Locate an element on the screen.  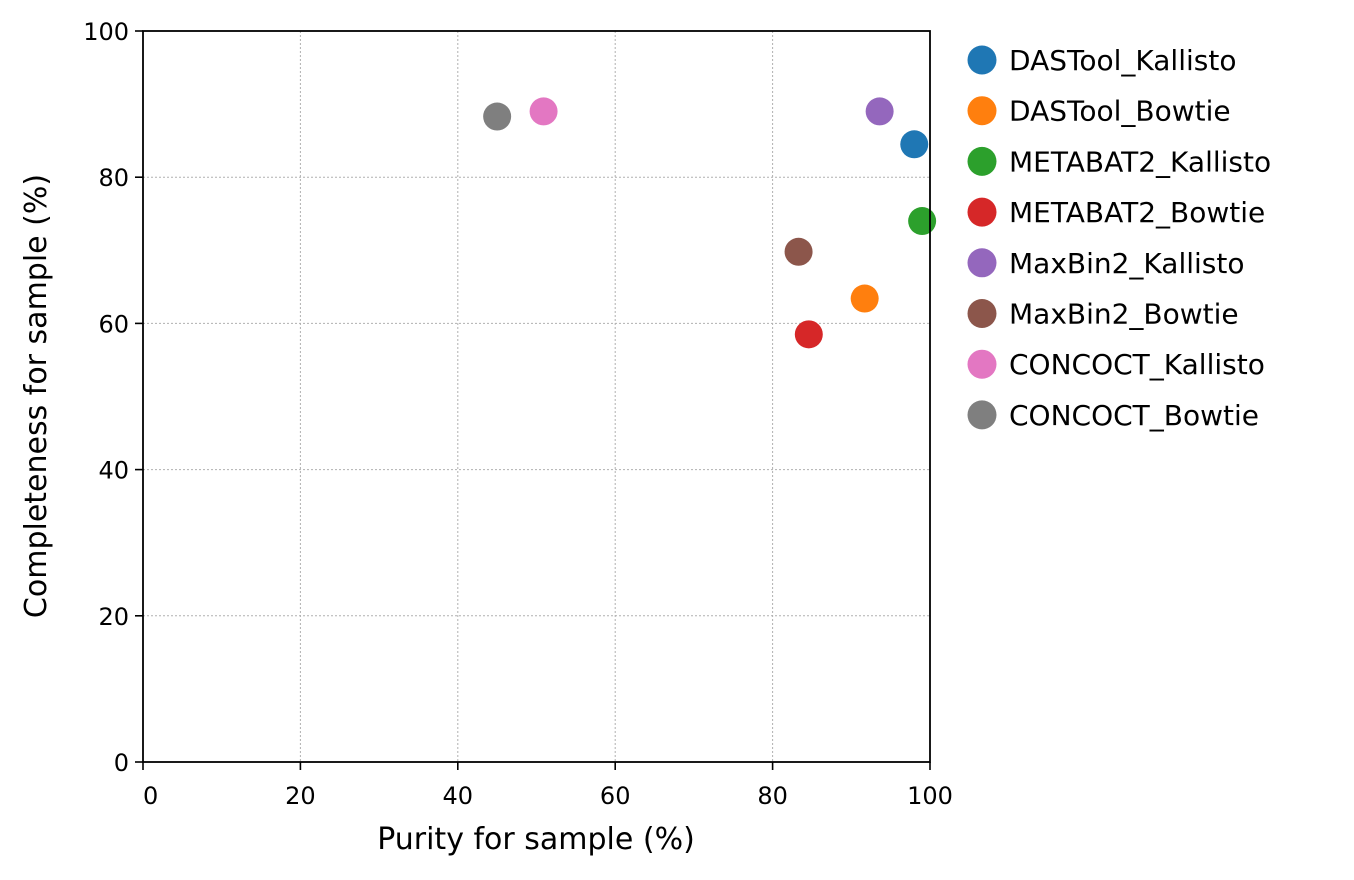
x-tick-label: 100 is located at coordinates (930, 796).